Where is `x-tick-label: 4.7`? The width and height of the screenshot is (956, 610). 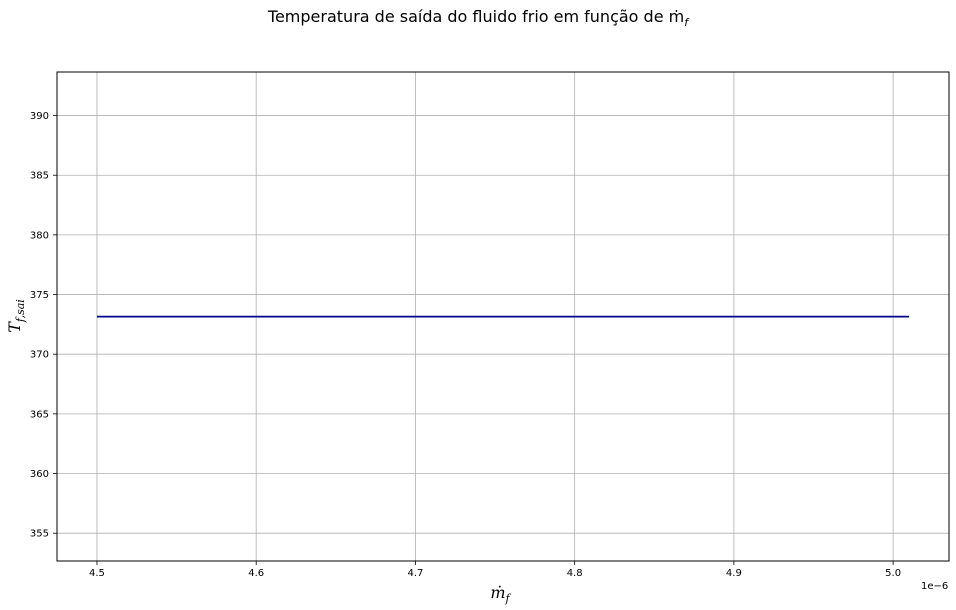
x-tick-label: 4.7 is located at coordinates (415, 573).